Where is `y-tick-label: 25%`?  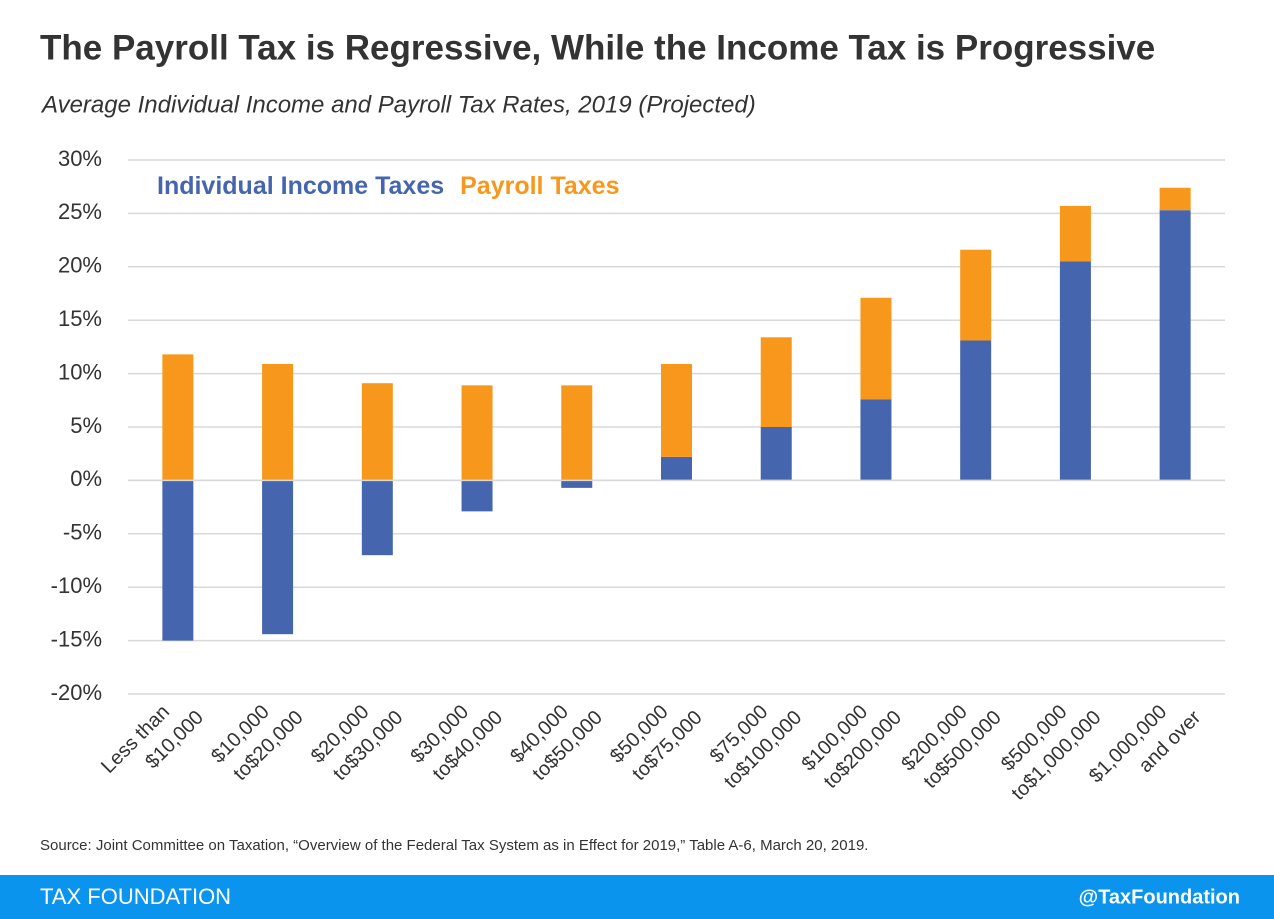 y-tick-label: 25% is located at coordinates (80, 211).